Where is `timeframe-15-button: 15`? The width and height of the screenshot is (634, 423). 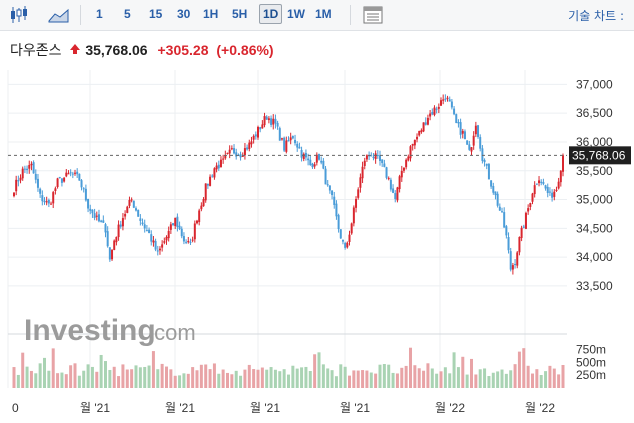 timeframe-15-button: 15 is located at coordinates (156, 14).